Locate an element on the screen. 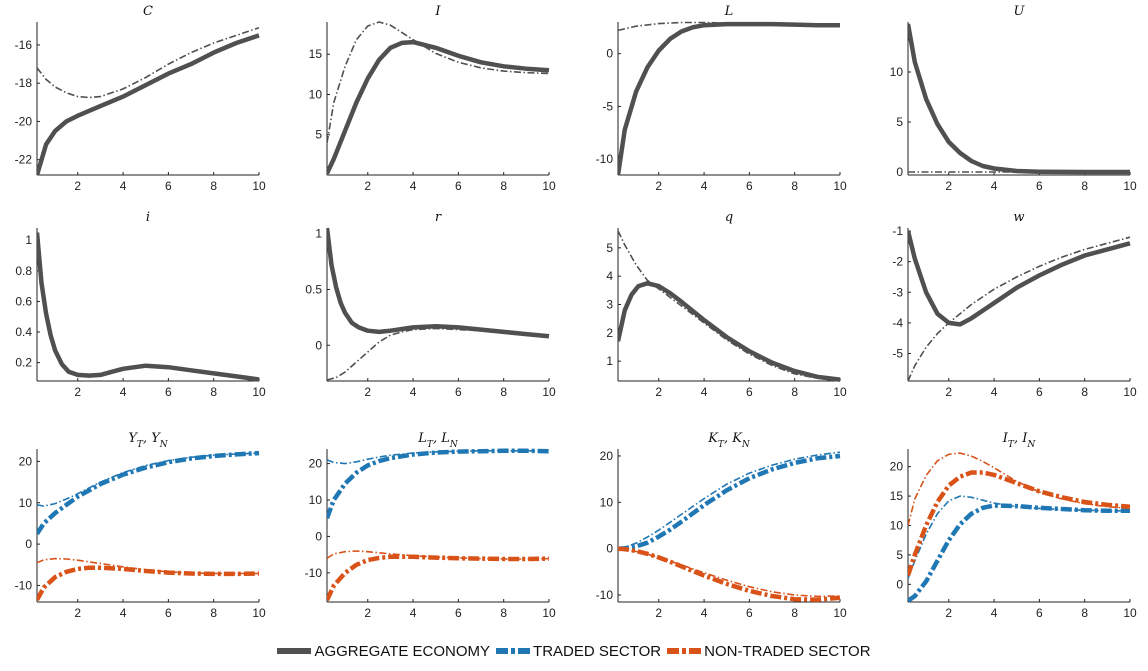  panel-12: IT, IN 2 4 6 8 10 0 5 10 15 20 is located at coordinates (1013, 525).